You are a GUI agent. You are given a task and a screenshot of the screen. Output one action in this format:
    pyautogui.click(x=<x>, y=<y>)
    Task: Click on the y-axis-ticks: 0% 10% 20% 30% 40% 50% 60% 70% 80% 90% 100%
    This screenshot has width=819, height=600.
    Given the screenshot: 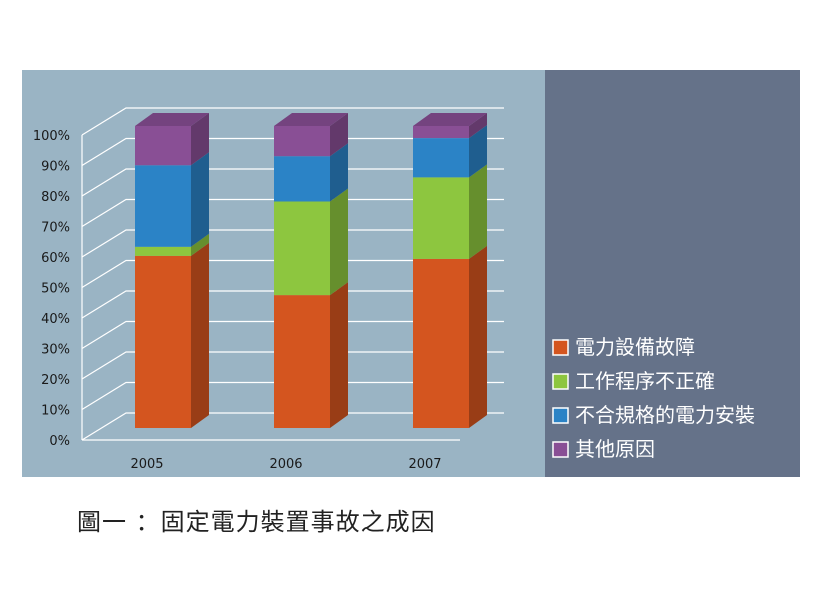 What is the action you would take?
    pyautogui.click(x=51, y=289)
    